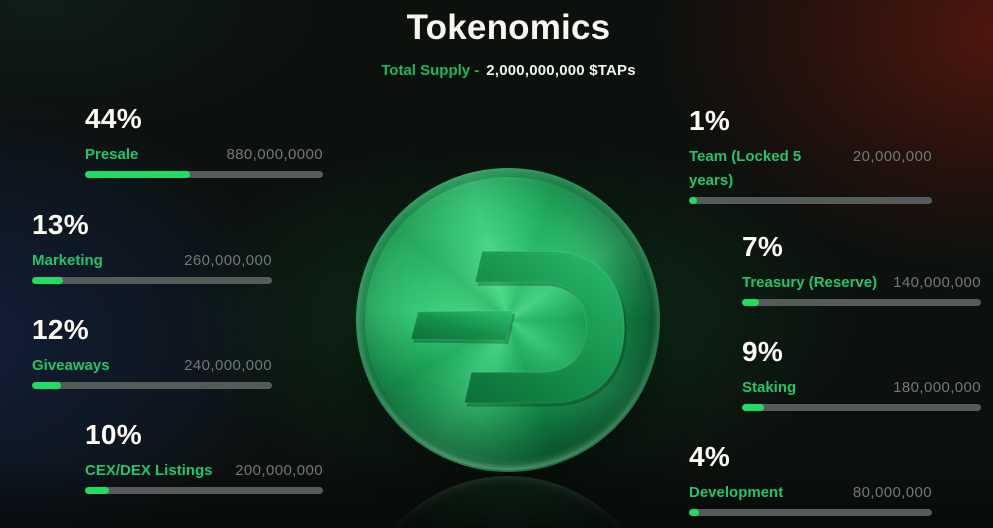  What do you see at coordinates (861, 269) in the screenshot?
I see `alloc-item-treasury: 7% Treasury (Reserve) 140,000,000` at bounding box center [861, 269].